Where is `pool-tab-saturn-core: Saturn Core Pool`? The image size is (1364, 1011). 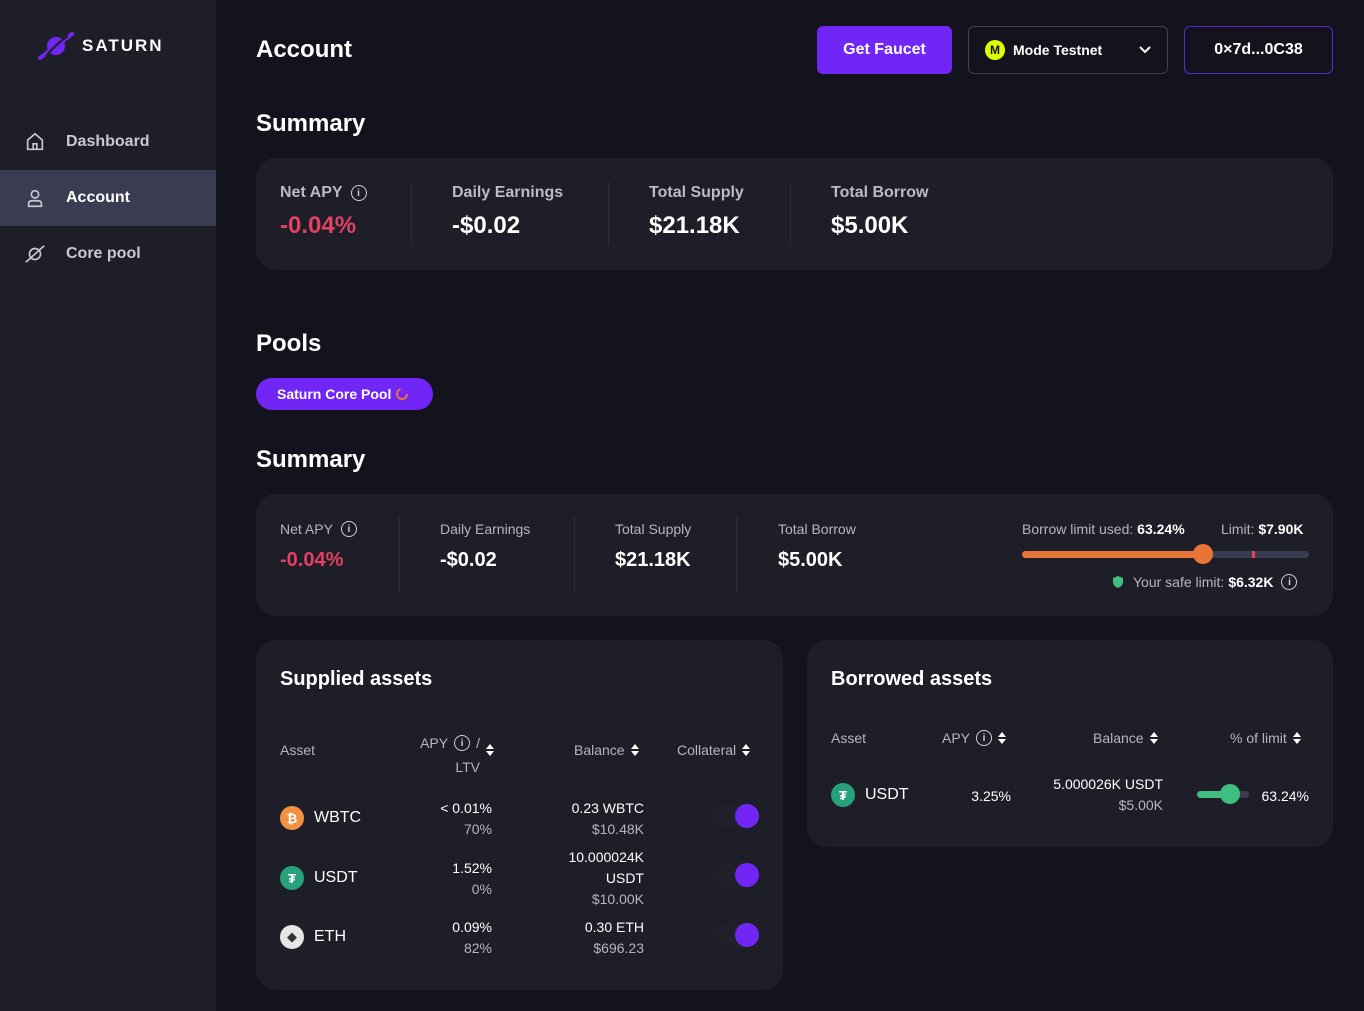 pool-tab-saturn-core: Saturn Core Pool is located at coordinates (344, 394).